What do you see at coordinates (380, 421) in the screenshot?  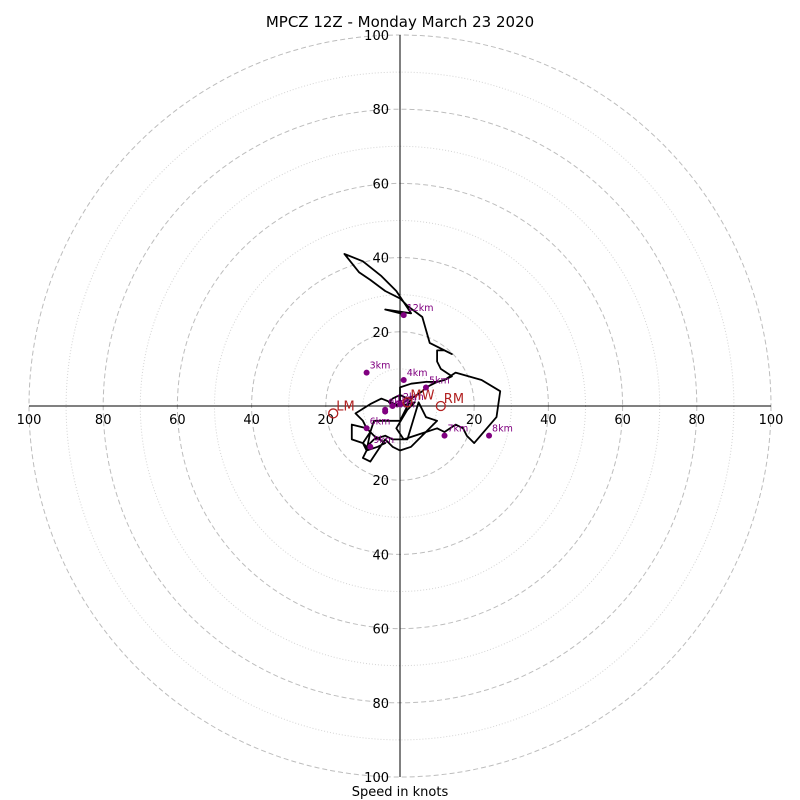 I see `height-marker-label: 6km` at bounding box center [380, 421].